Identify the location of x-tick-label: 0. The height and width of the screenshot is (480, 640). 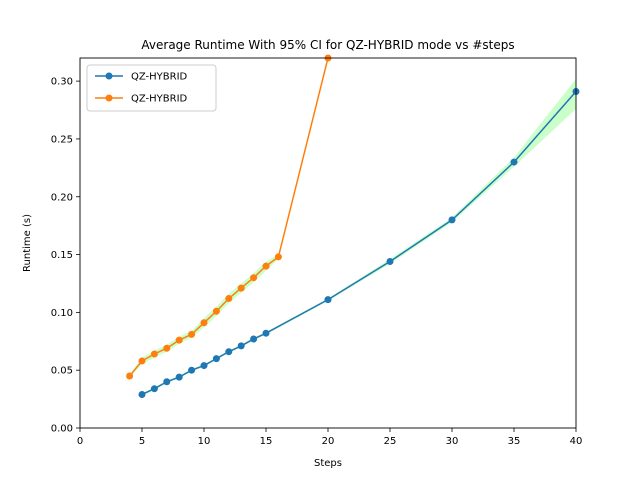
(80, 441).